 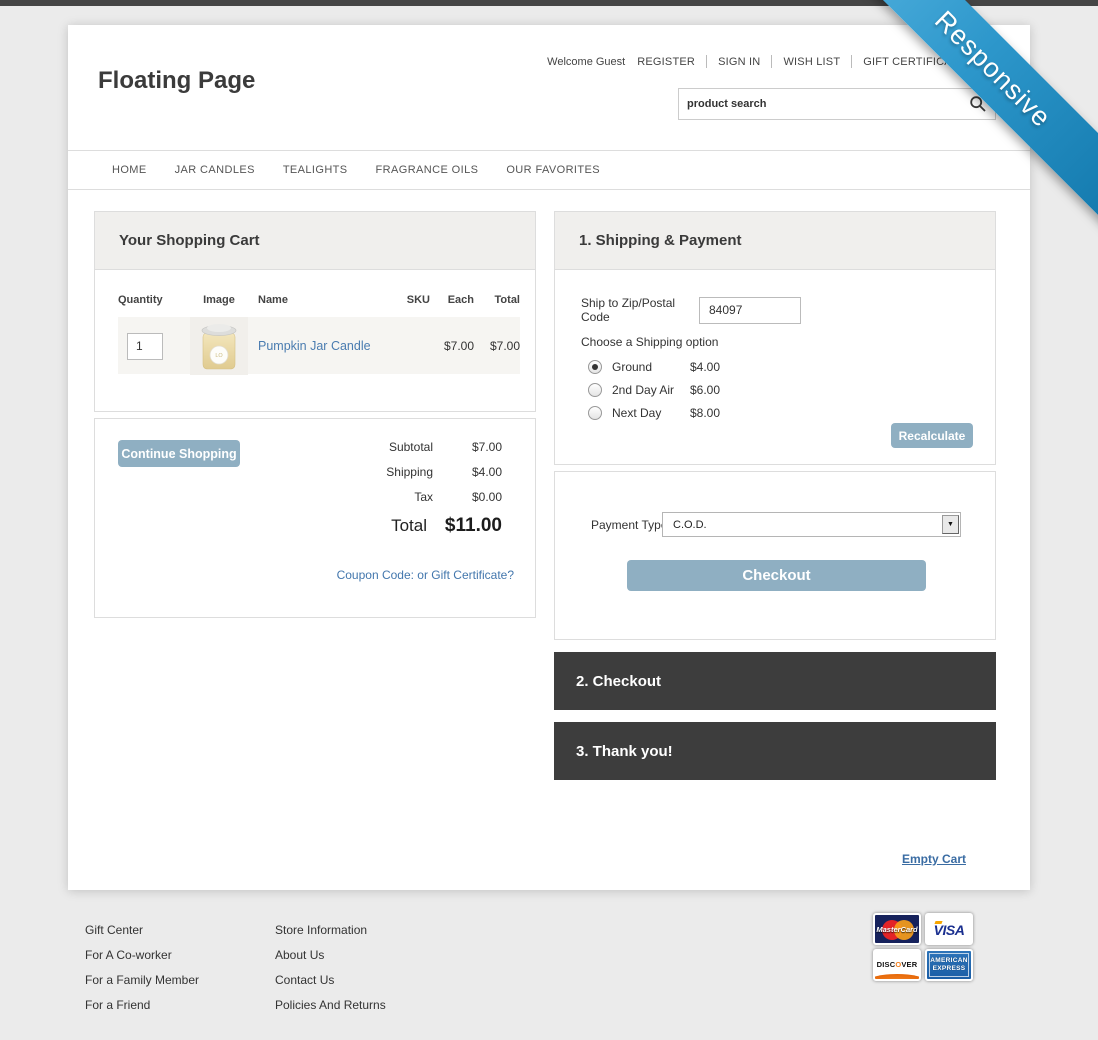 I want to click on grand-total-row: Total $11.00, so click(x=409, y=526).